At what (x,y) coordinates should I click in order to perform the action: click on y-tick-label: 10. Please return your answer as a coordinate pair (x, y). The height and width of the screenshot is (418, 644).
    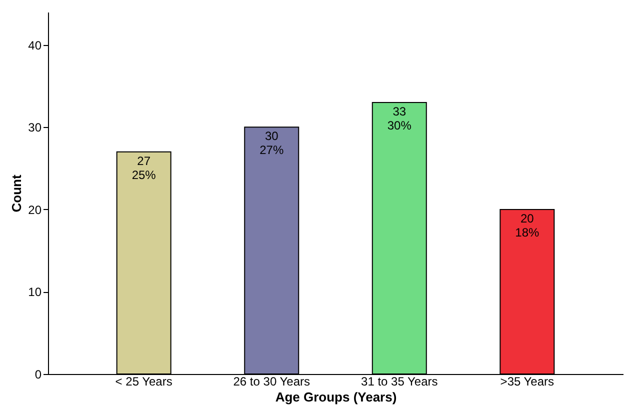
    Looking at the image, I should click on (35, 292).